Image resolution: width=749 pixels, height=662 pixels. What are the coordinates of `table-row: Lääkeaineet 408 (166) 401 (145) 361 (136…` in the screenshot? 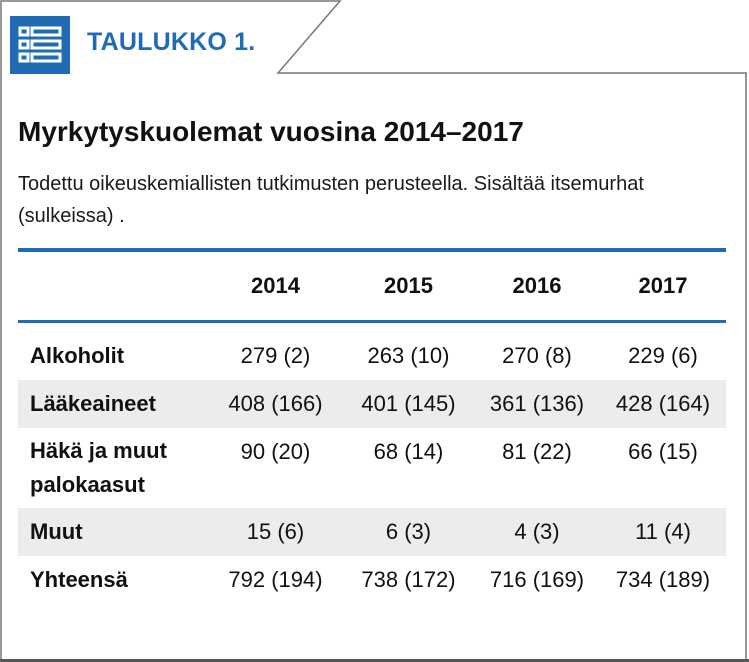 It's located at (372, 404).